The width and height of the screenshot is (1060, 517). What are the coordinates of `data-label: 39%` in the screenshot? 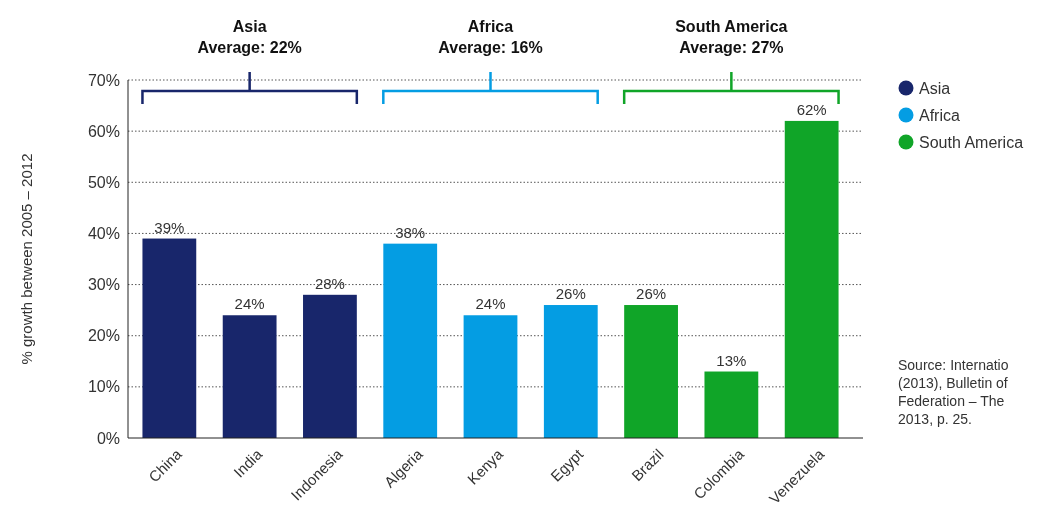 It's located at (169, 227).